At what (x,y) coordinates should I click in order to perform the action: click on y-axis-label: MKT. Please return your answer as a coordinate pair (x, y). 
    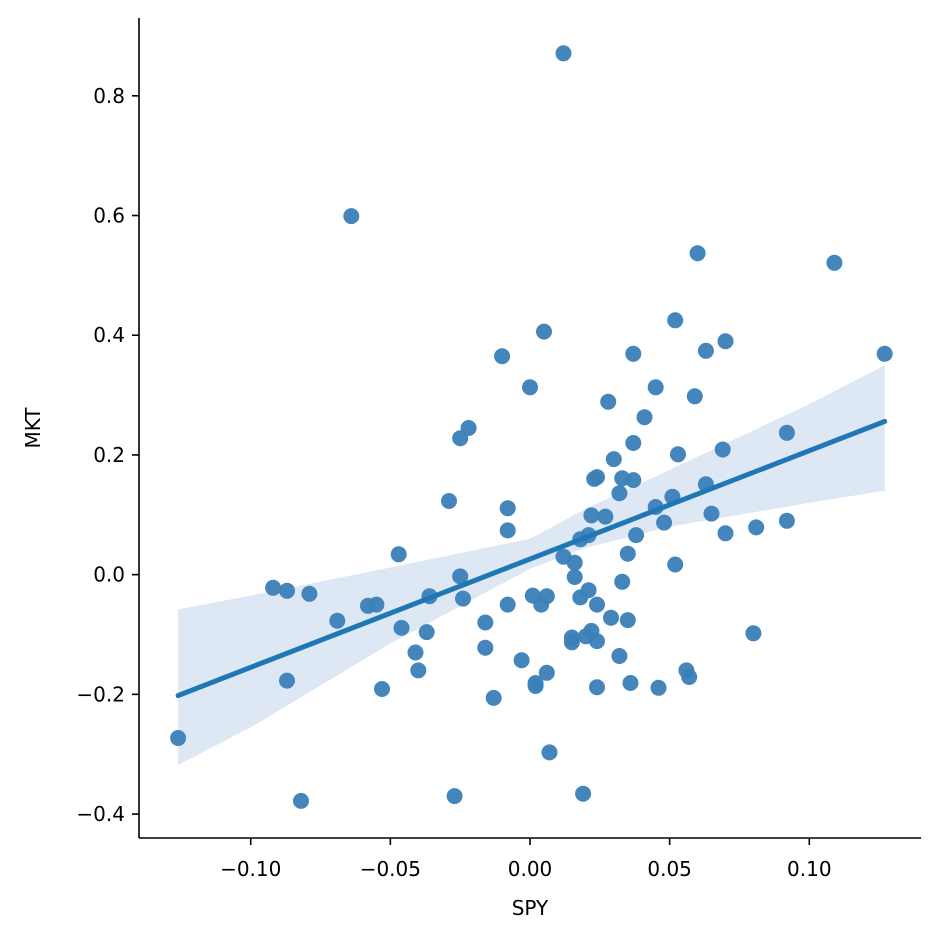
    Looking at the image, I should click on (33, 428).